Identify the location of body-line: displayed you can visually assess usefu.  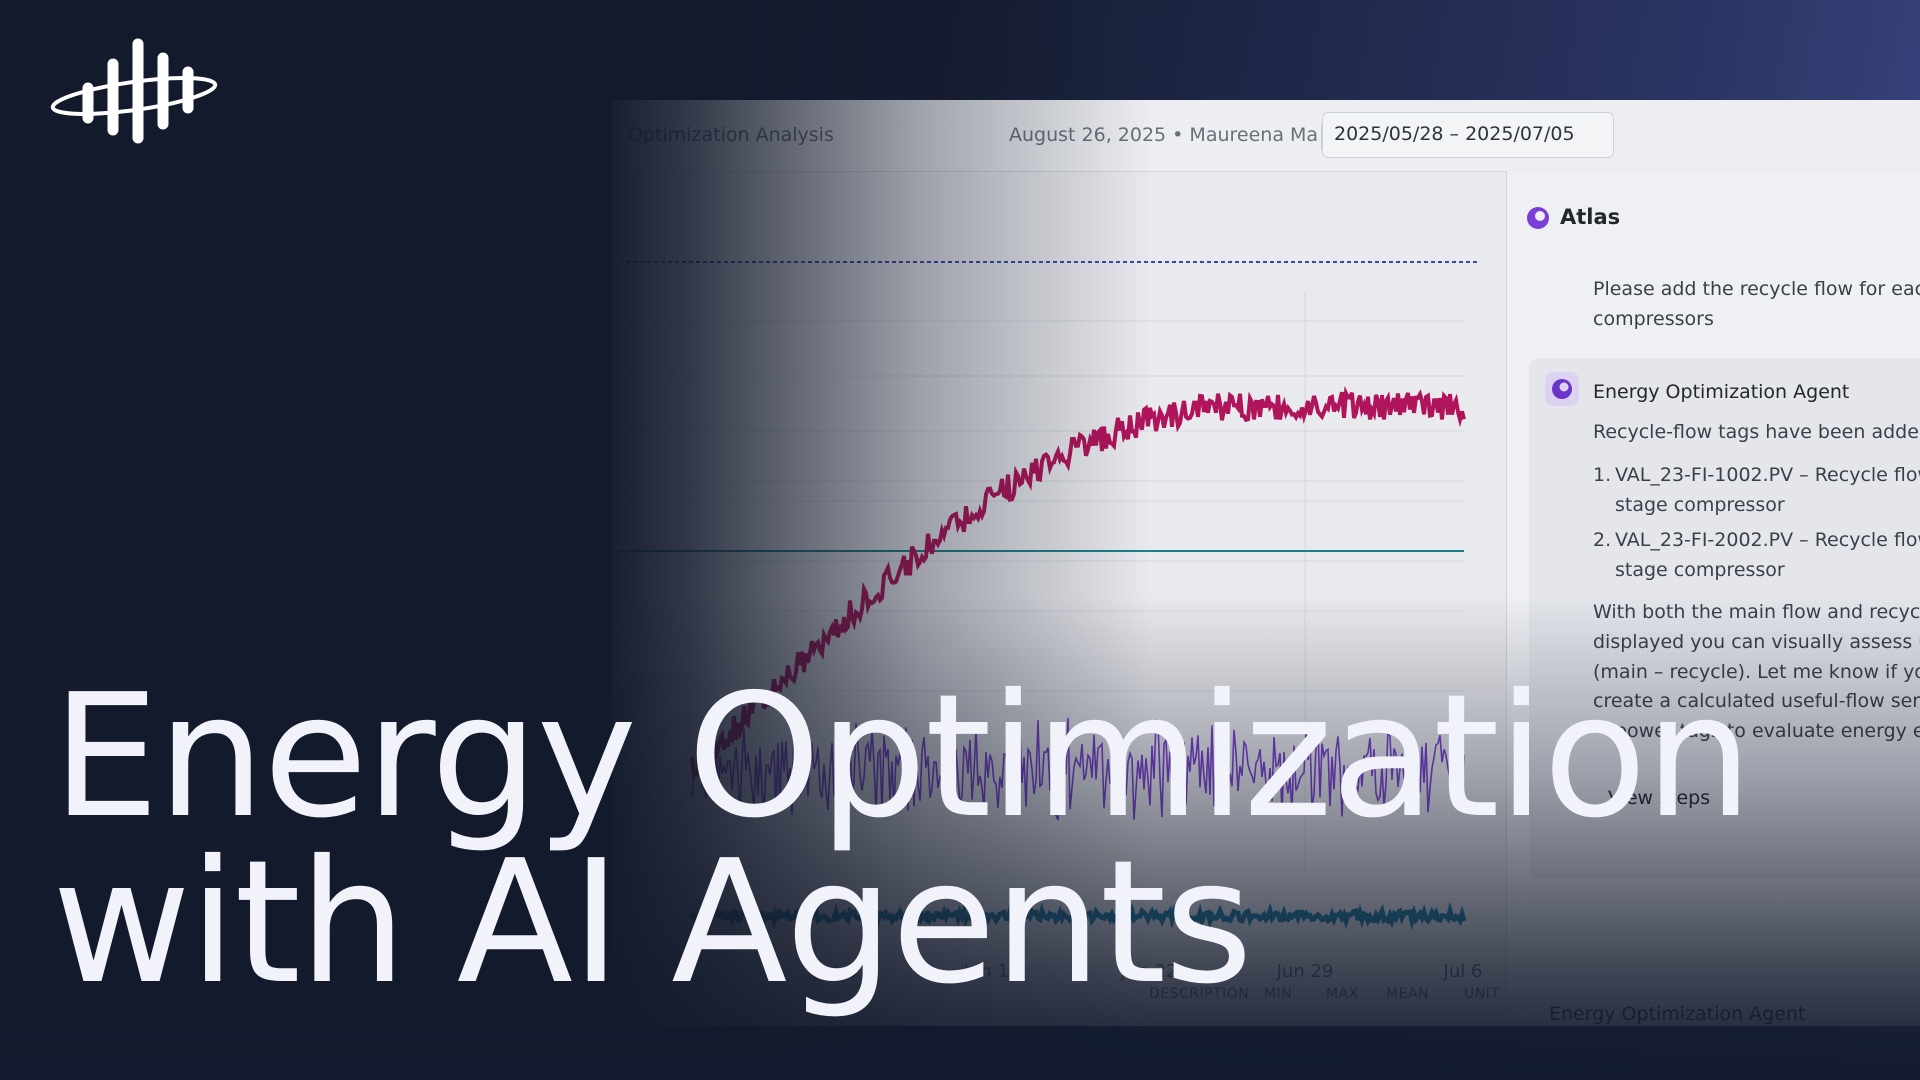
(1756, 642).